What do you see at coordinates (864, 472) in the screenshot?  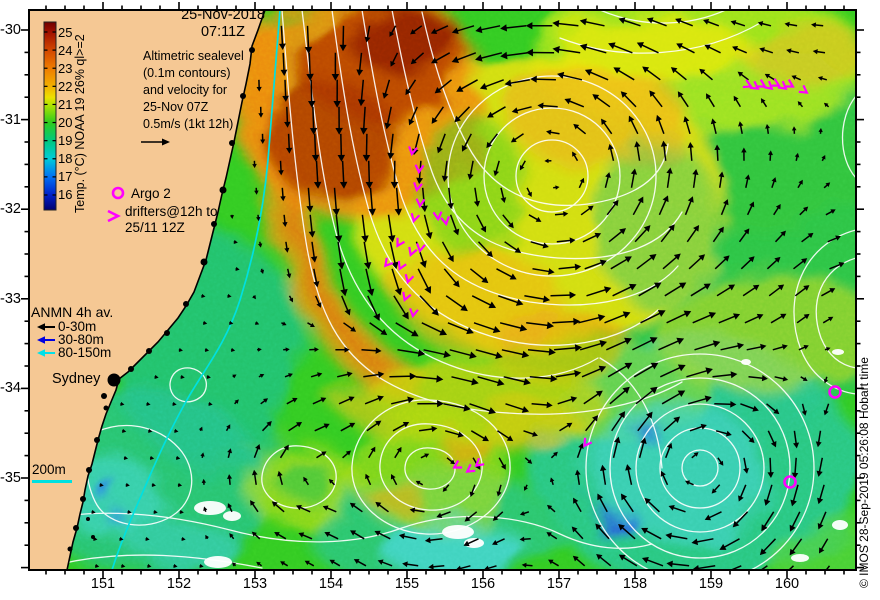 I see `credit-text: © IMOS 28-Sep-2019 05:26:08 Hobart time` at bounding box center [864, 472].